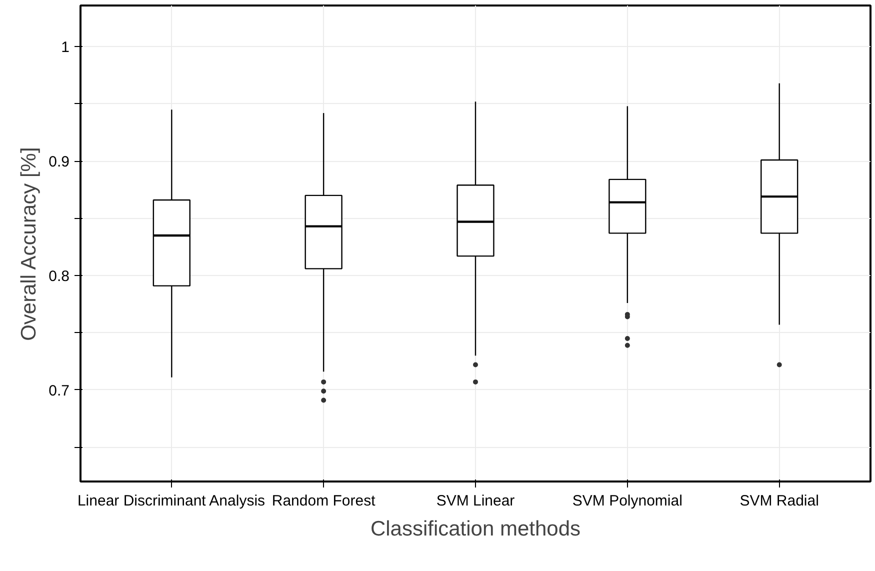 Image resolution: width=875 pixels, height=571 pixels. I want to click on y-tick-label: 0.7, so click(59, 391).